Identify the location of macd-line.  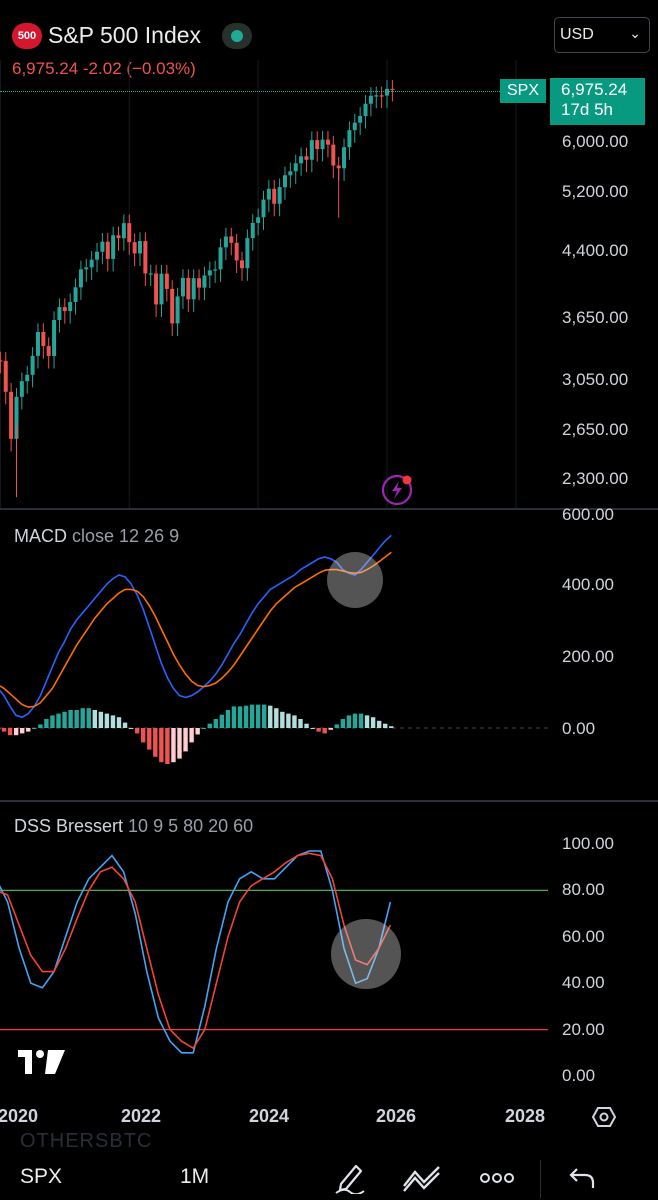
(196, 626).